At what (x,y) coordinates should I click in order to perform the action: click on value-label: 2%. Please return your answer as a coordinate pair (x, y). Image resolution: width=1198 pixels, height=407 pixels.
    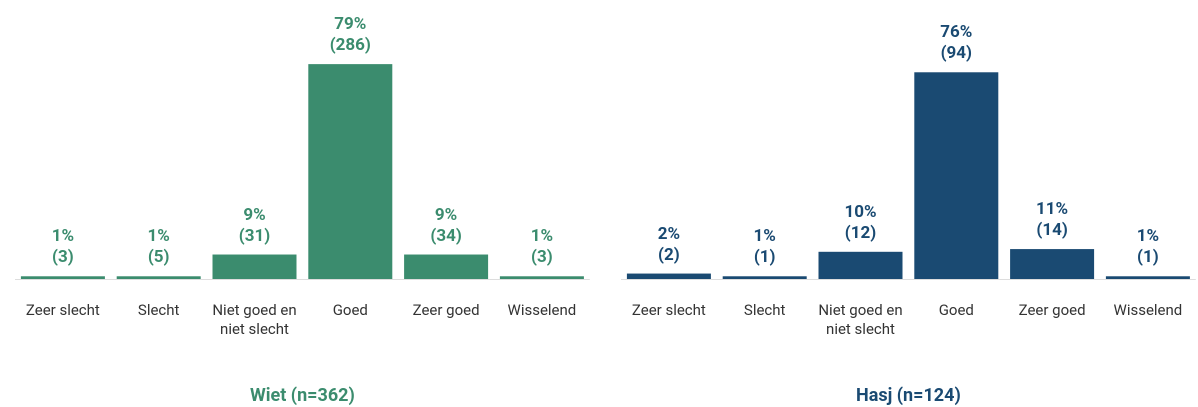
    Looking at the image, I should click on (669, 233).